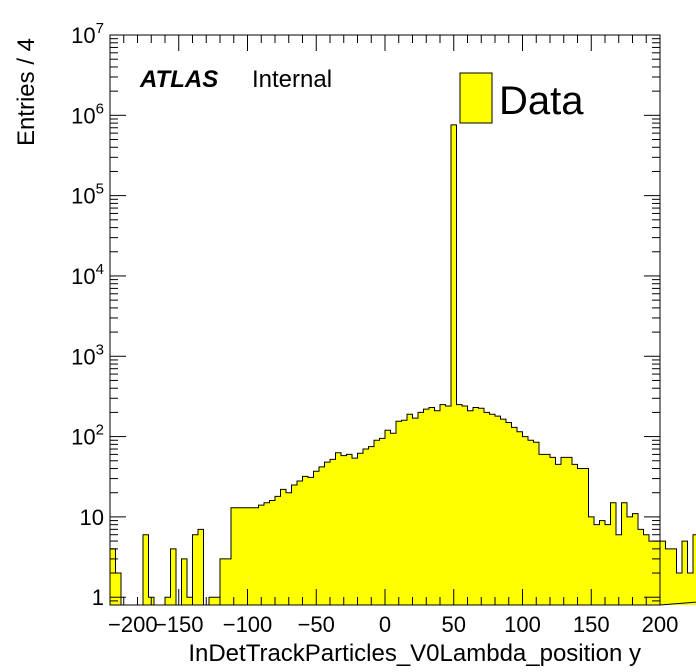 The width and height of the screenshot is (696, 672). I want to click on y-axis-title: Entries / 4, so click(26, 92).